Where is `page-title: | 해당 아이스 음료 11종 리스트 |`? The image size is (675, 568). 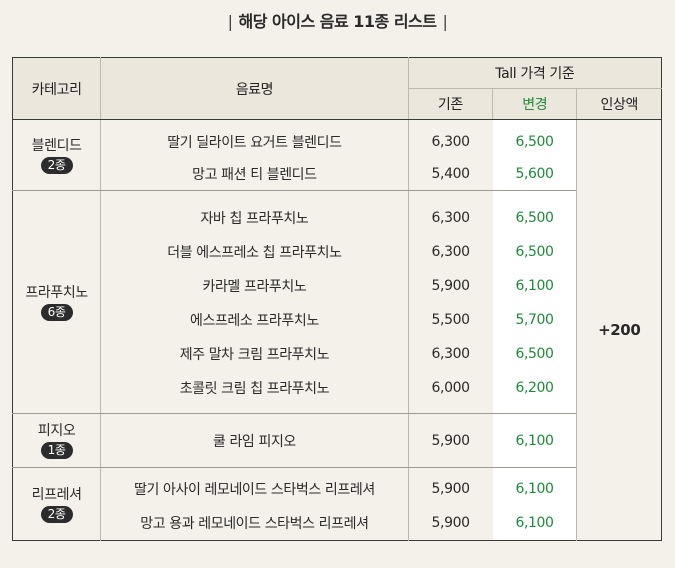
page-title: | 해당 아이스 음료 11종 리스트 | is located at coordinates (337, 20).